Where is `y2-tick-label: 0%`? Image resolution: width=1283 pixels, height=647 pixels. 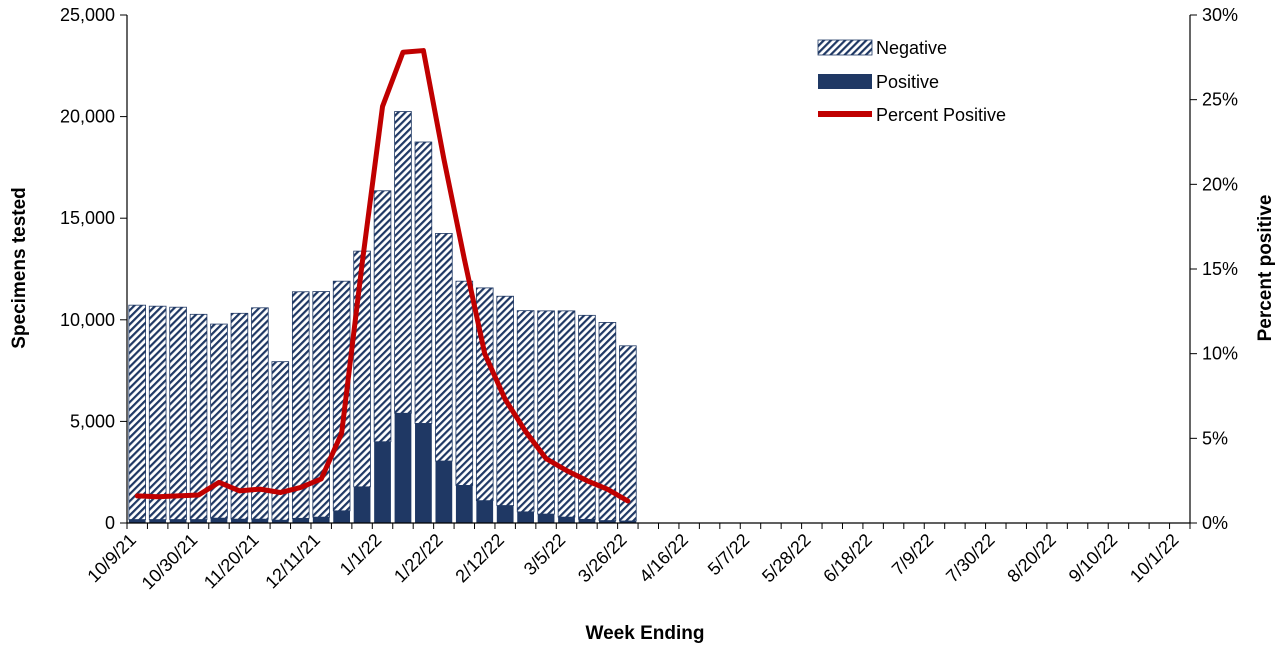 y2-tick-label: 0% is located at coordinates (1215, 523).